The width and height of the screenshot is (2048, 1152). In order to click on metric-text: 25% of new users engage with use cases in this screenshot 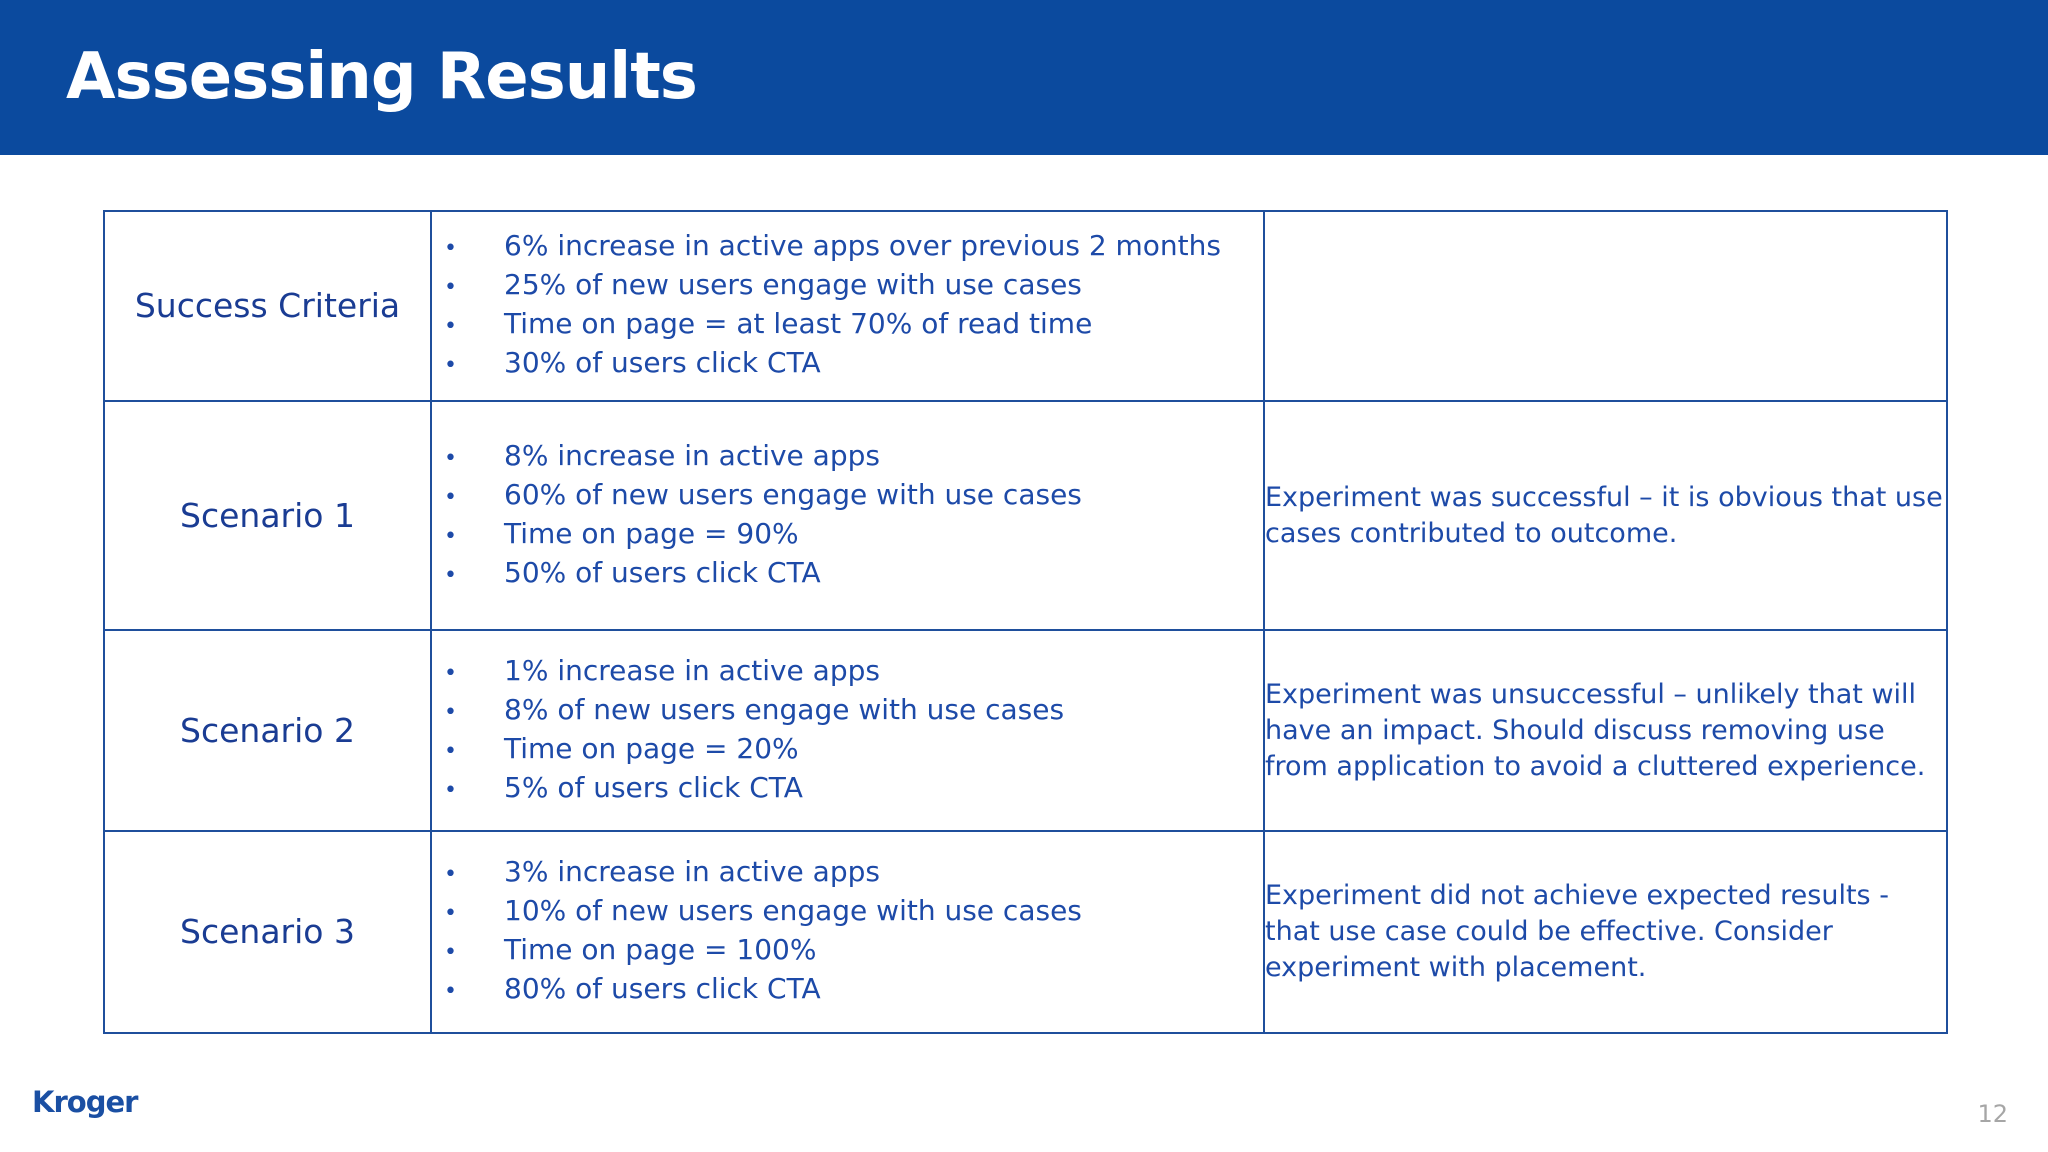, I will do `click(793, 284)`.